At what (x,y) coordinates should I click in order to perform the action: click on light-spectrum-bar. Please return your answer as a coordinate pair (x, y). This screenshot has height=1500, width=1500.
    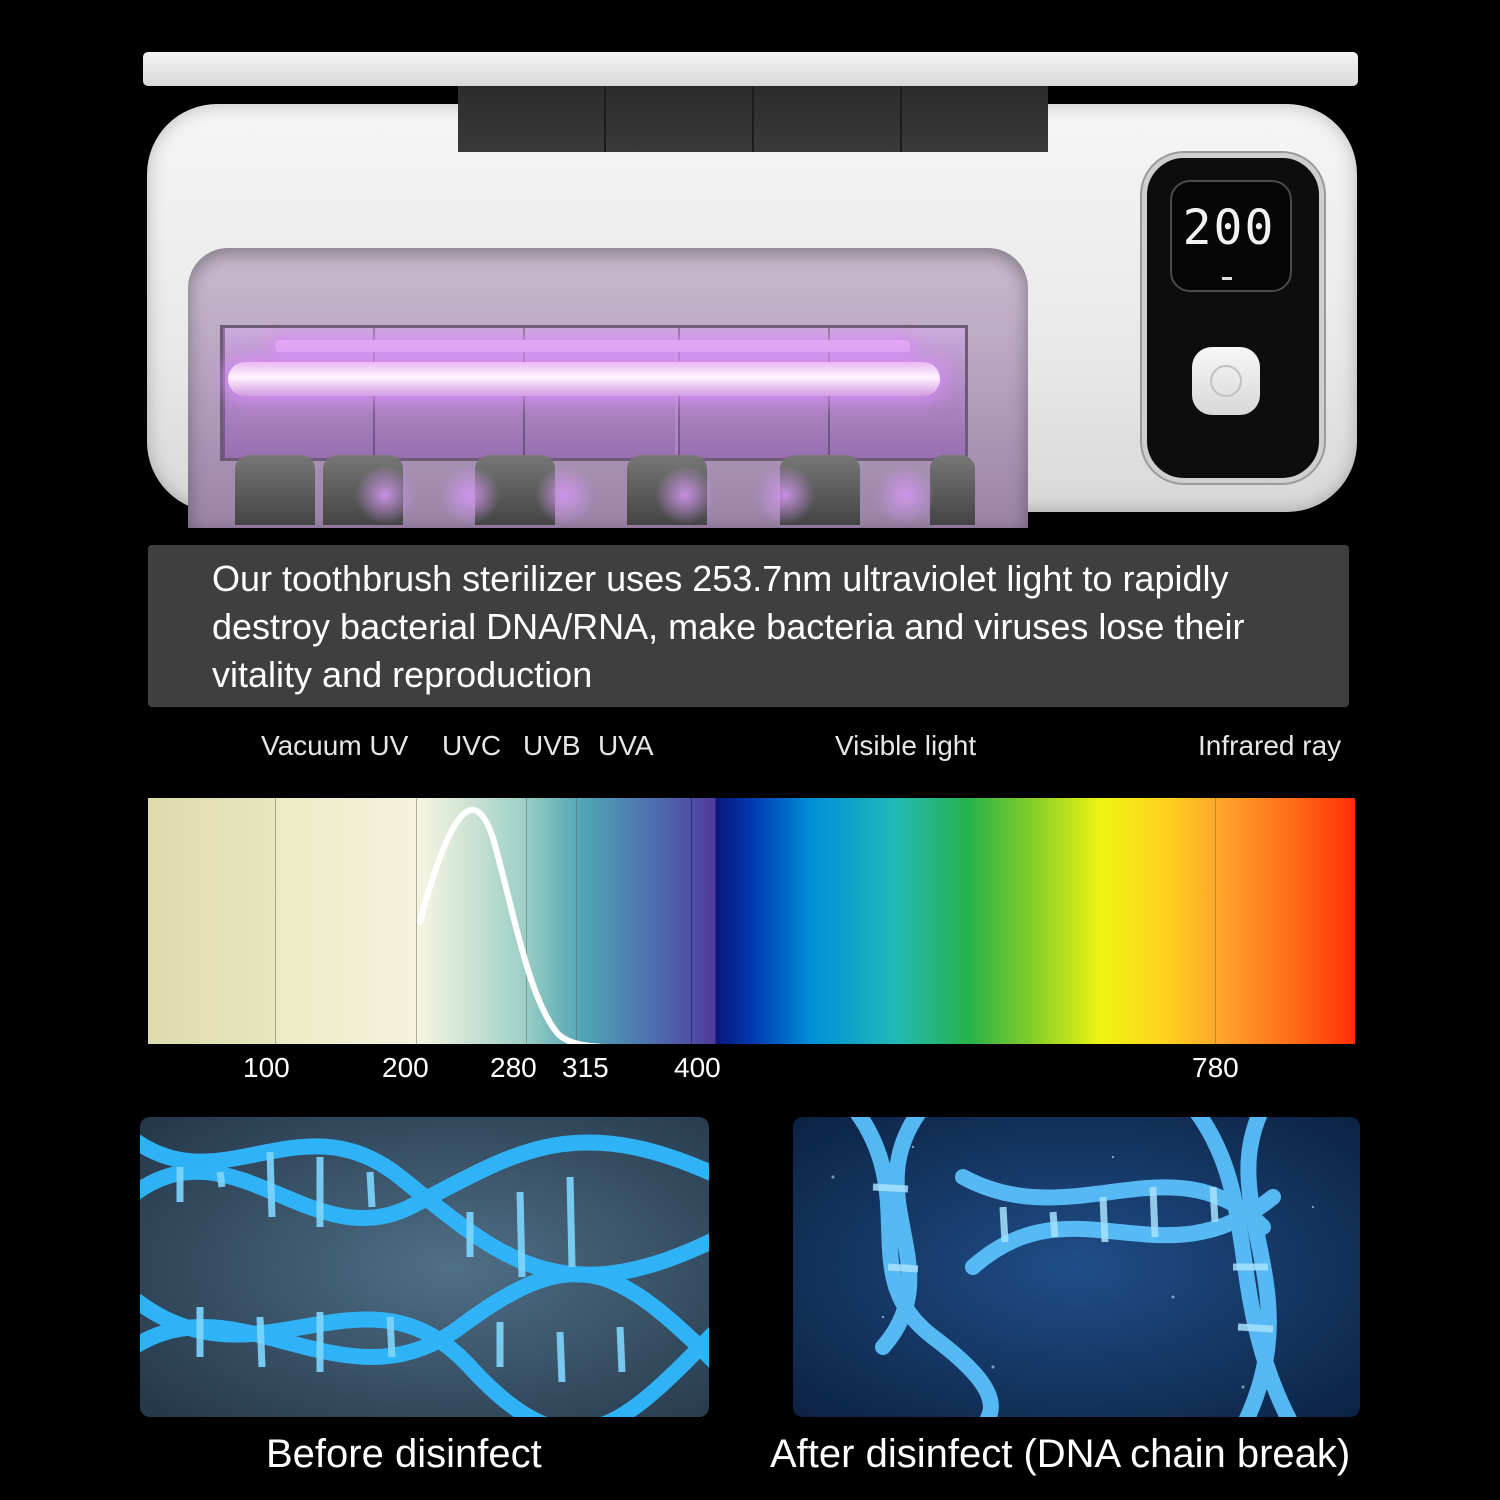
    Looking at the image, I should click on (751, 921).